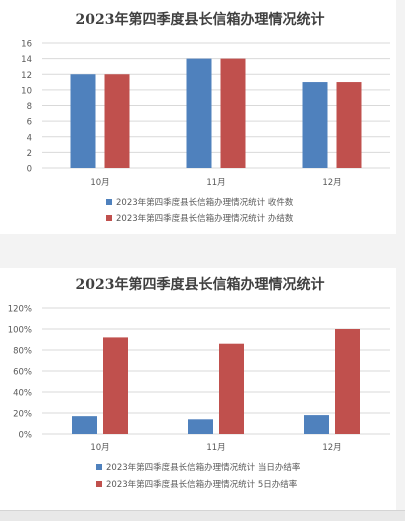 This screenshot has width=405, height=521. Describe the element at coordinates (26, 45) in the screenshot. I see `y-tick-label: 16` at that location.